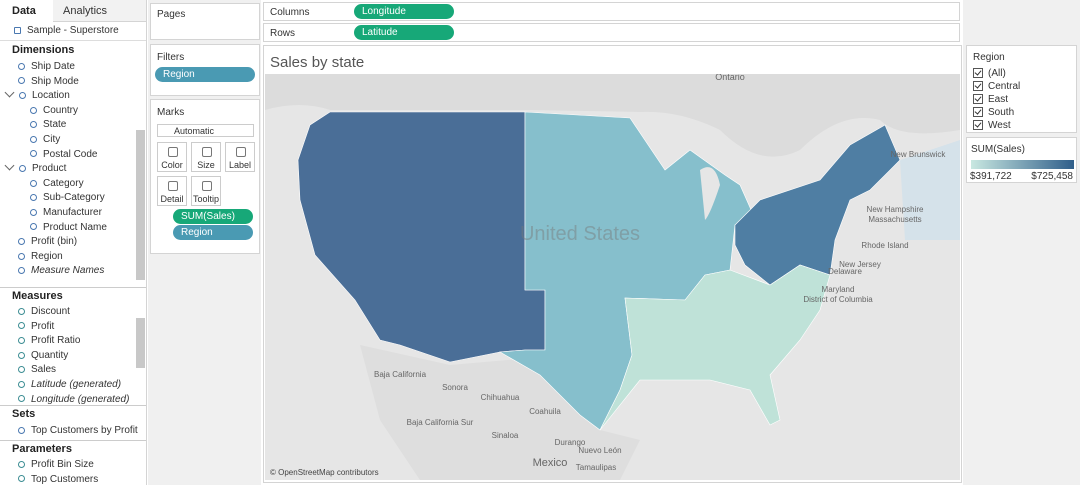 This screenshot has height=487, width=1080. I want to click on color-pill: SUM(Sales), so click(213, 216).